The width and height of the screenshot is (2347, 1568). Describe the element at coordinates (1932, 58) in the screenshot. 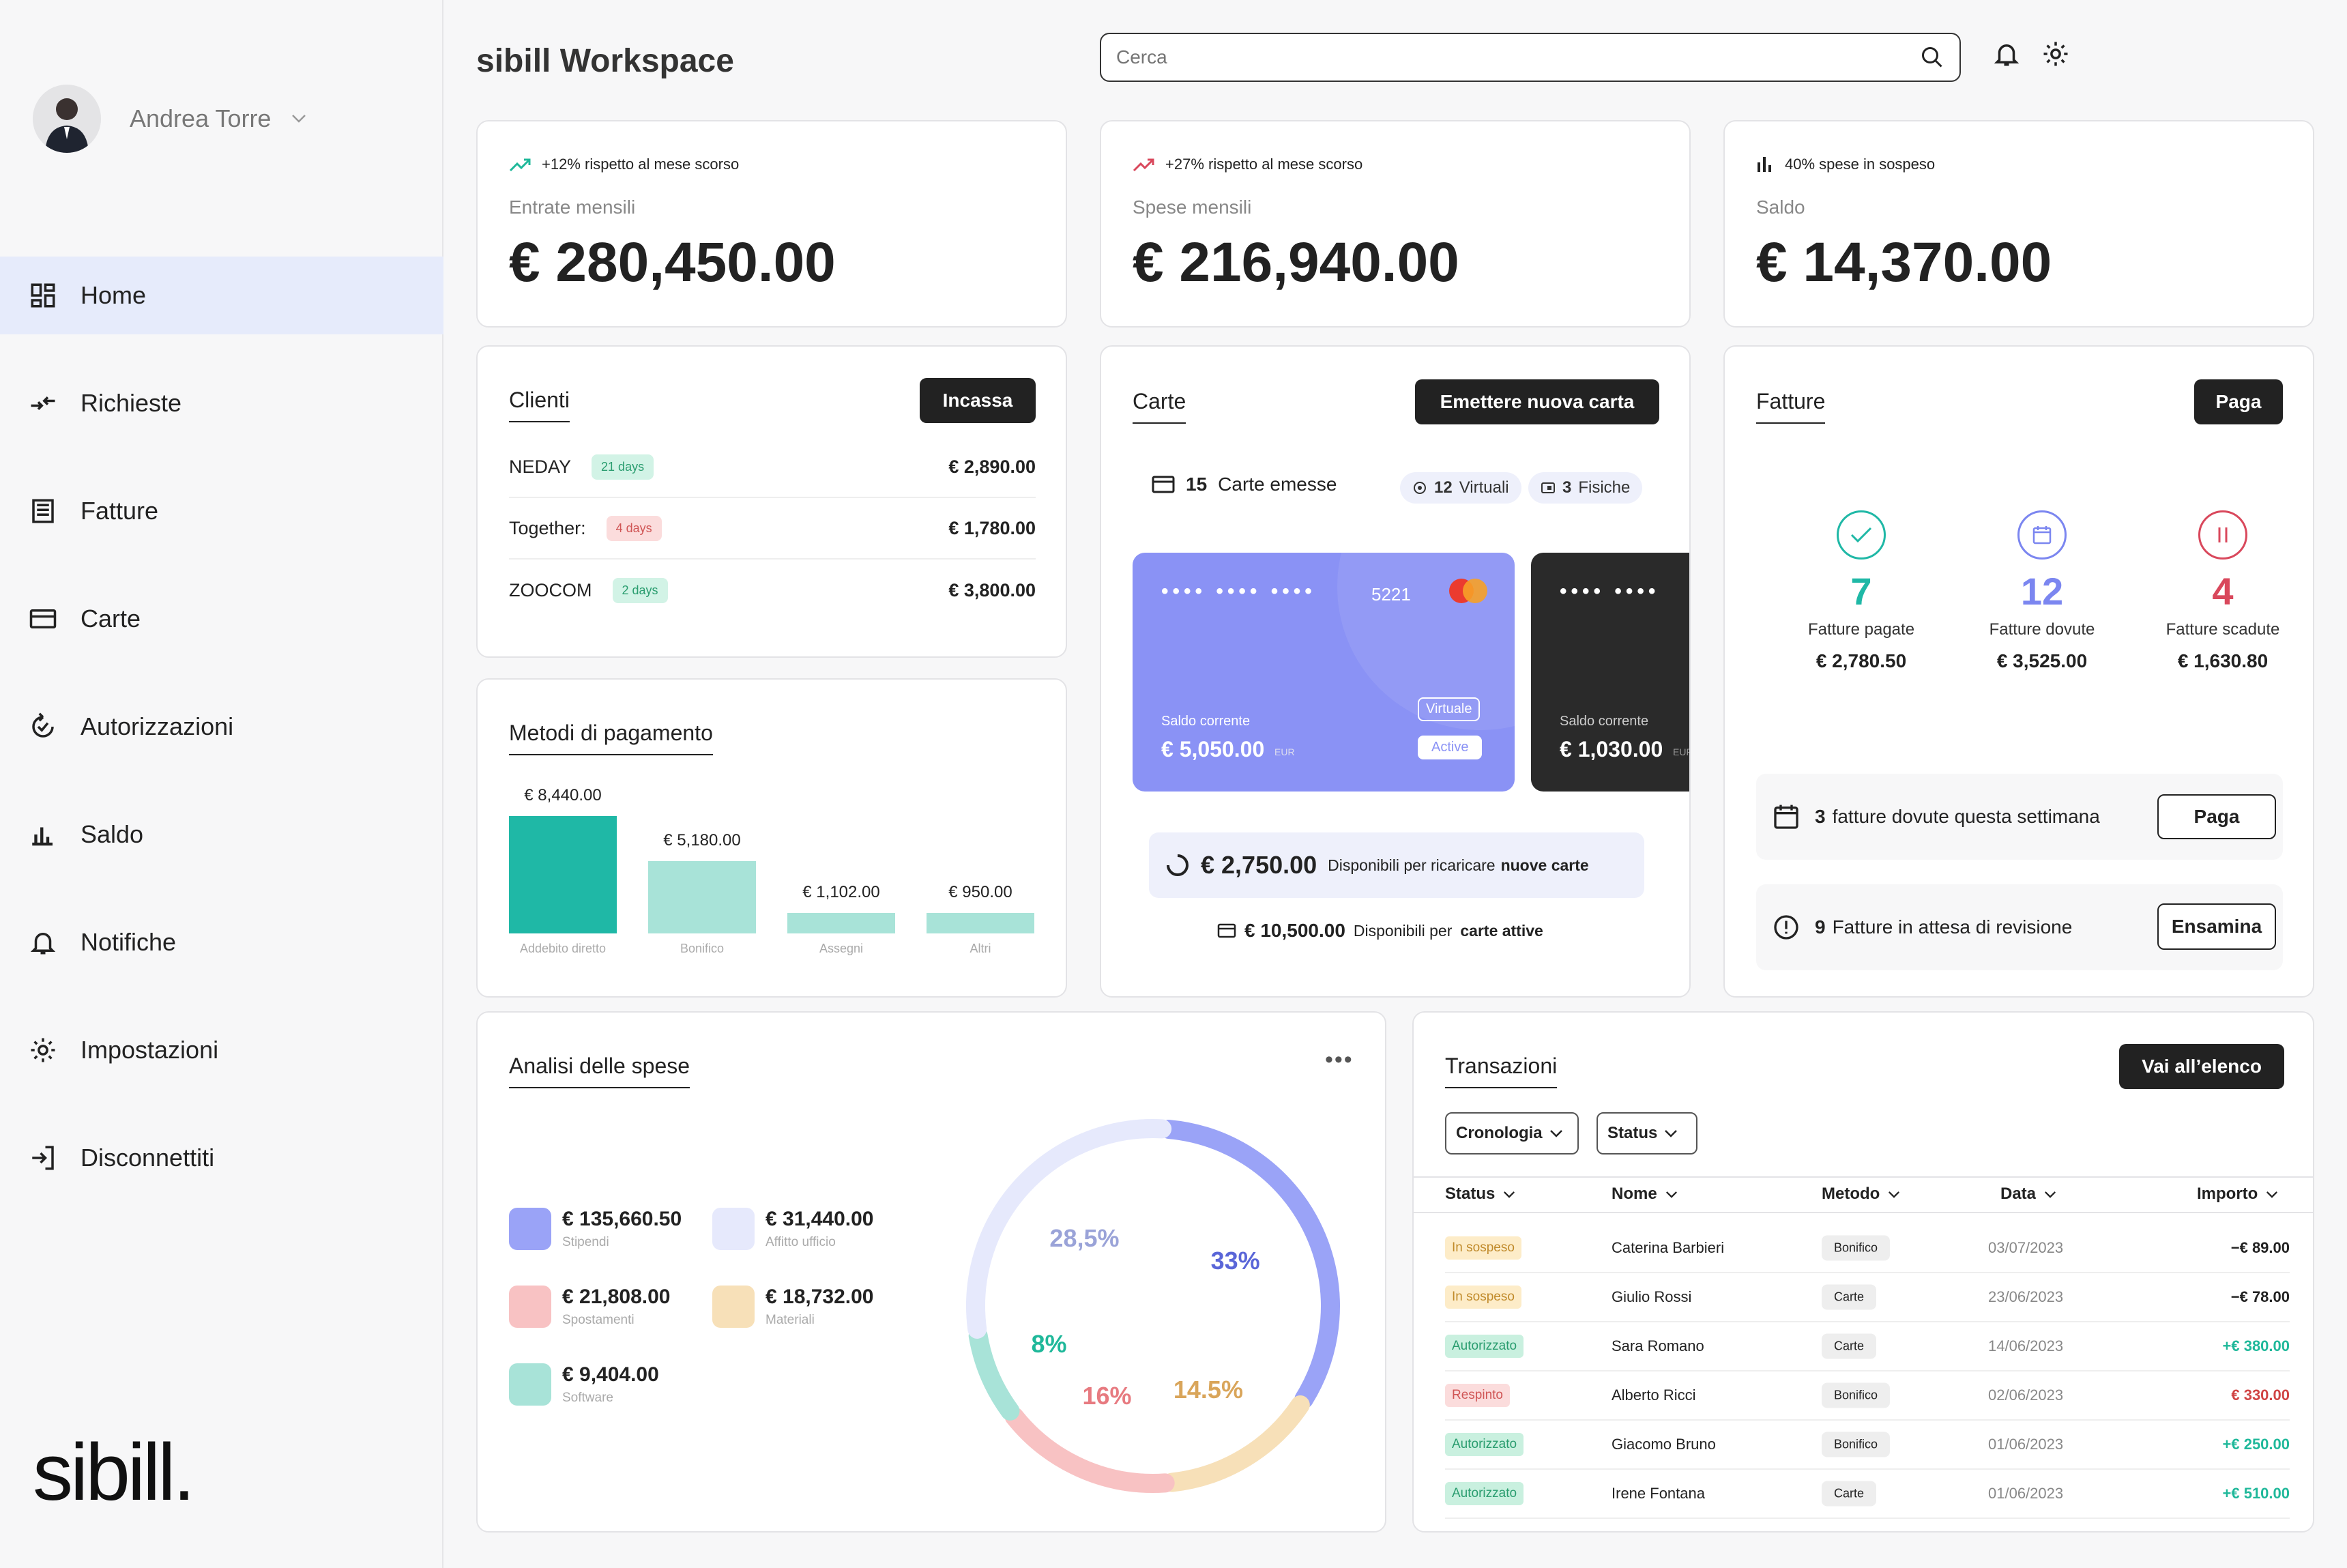

I see `search-icon` at that location.